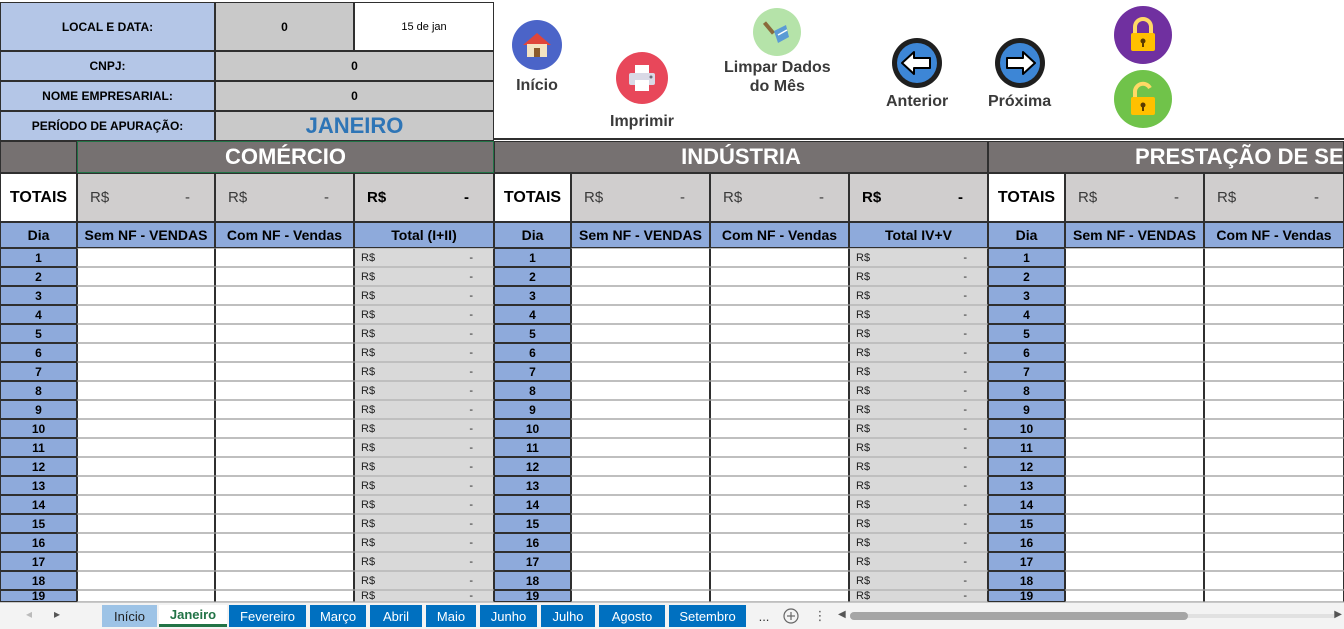 Image resolution: width=1344 pixels, height=629 pixels. I want to click on proxima-button: Próxima, so click(1019, 74).